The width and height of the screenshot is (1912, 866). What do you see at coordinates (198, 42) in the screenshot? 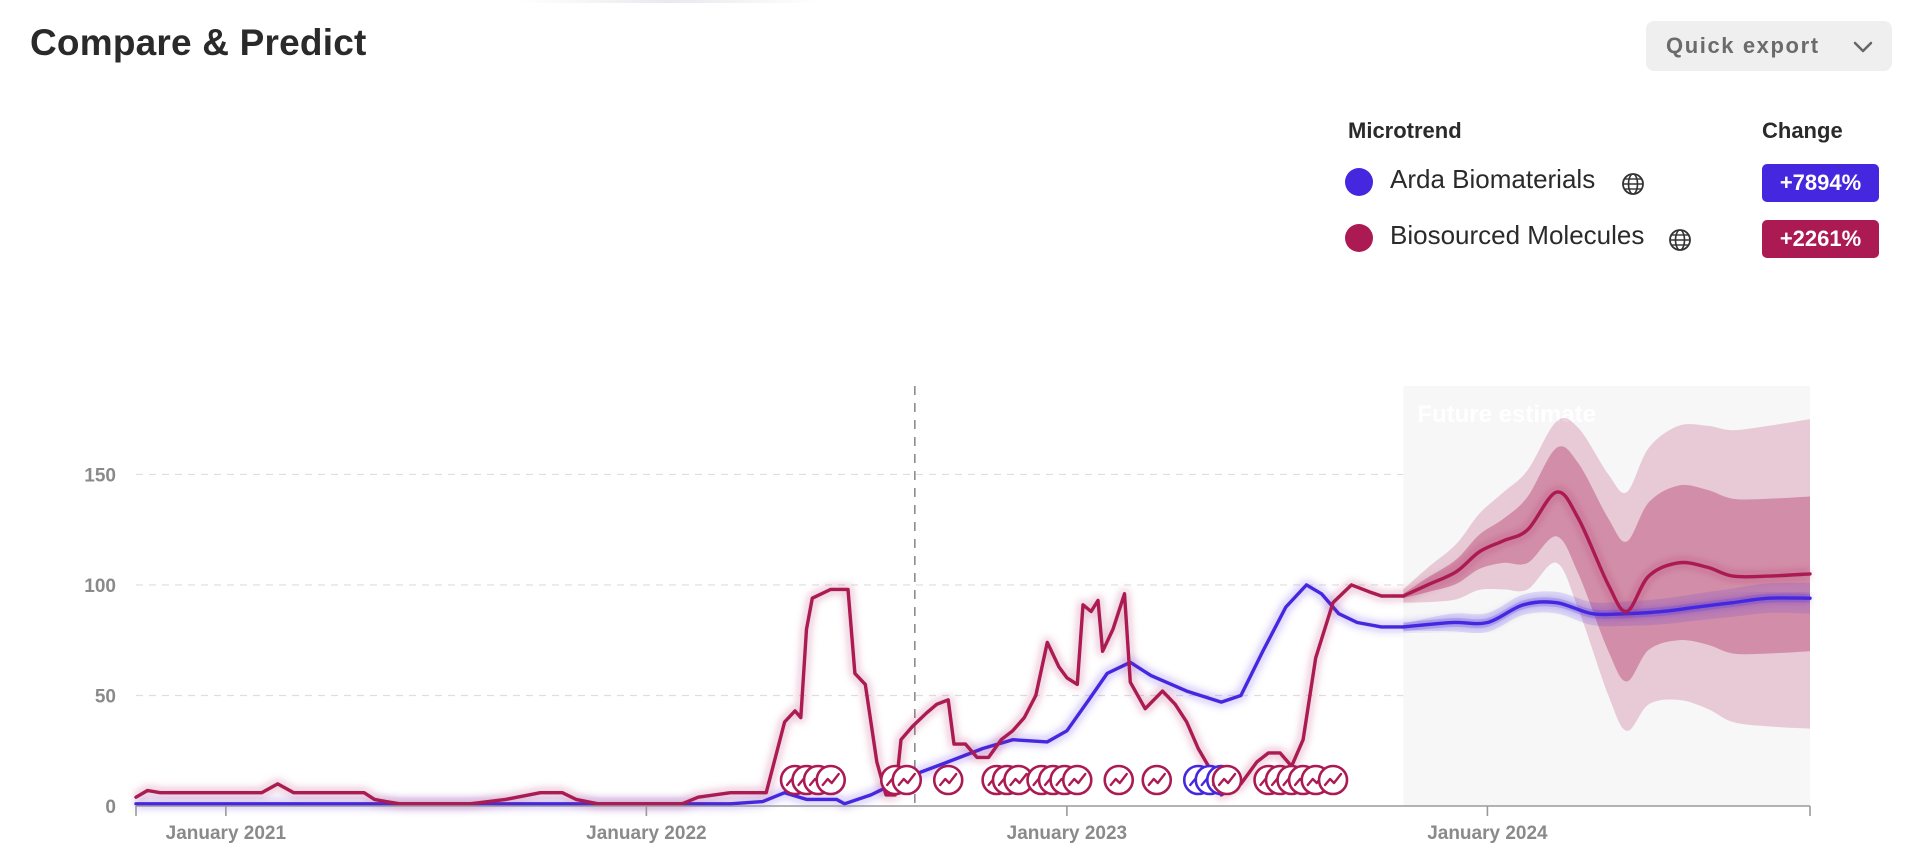
I see `page-title: Compare & Predict` at bounding box center [198, 42].